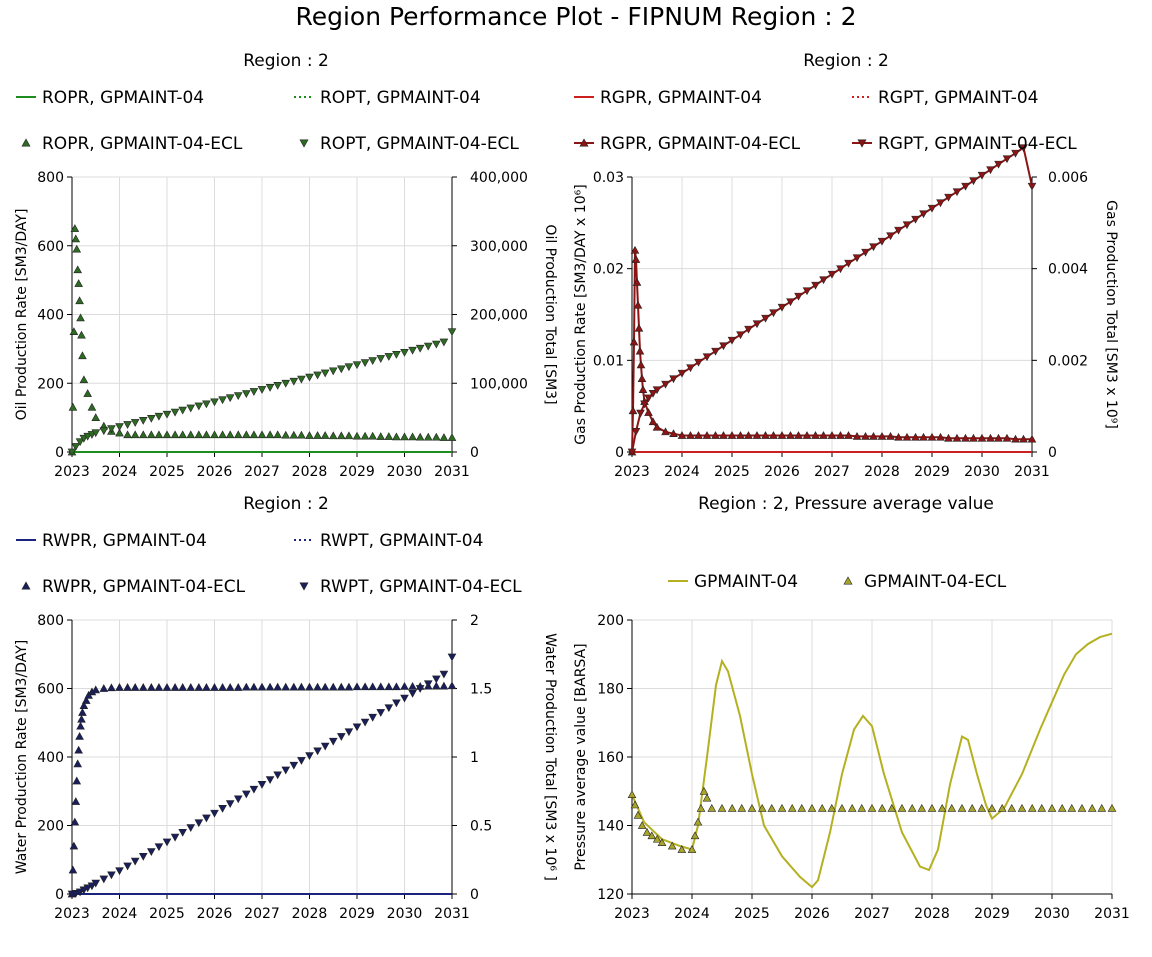  I want to click on gas-y-axis-label: Gas Production Rate [SM3/DAY x 10⁶], so click(581, 314).